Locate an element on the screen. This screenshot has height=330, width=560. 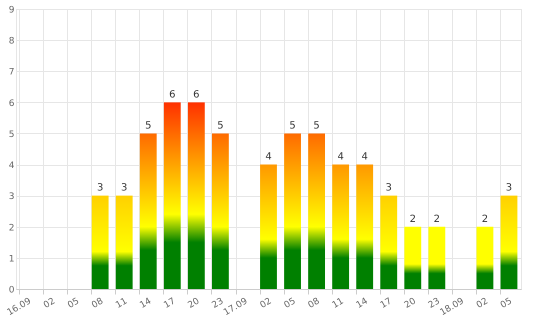
y-tick-label: 4 is located at coordinates (11, 166).